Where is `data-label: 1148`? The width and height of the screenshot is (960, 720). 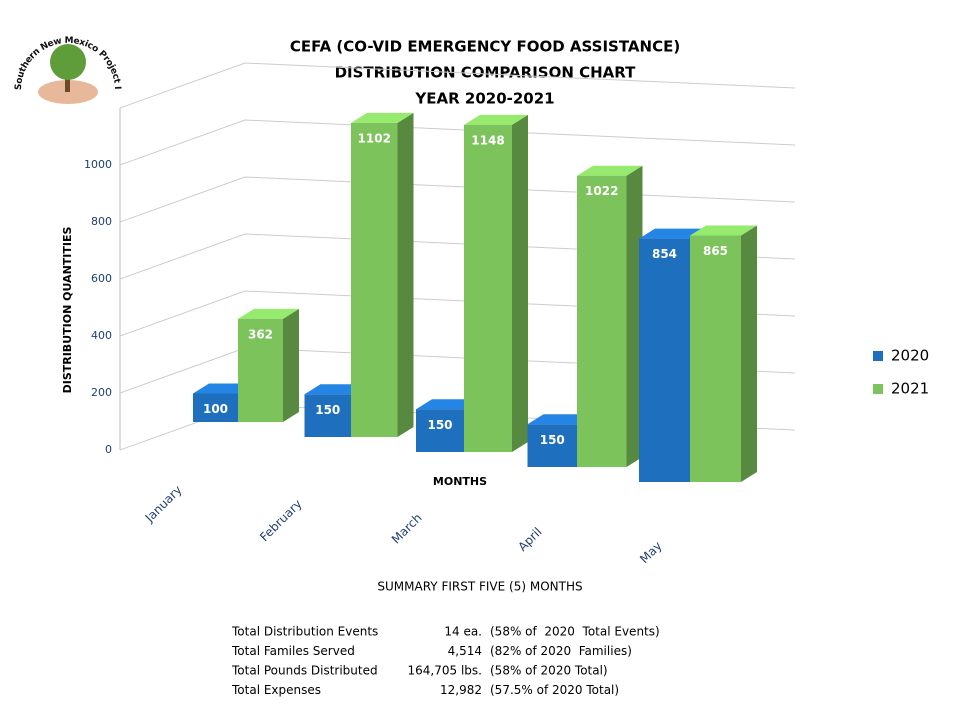
data-label: 1148 is located at coordinates (487, 140).